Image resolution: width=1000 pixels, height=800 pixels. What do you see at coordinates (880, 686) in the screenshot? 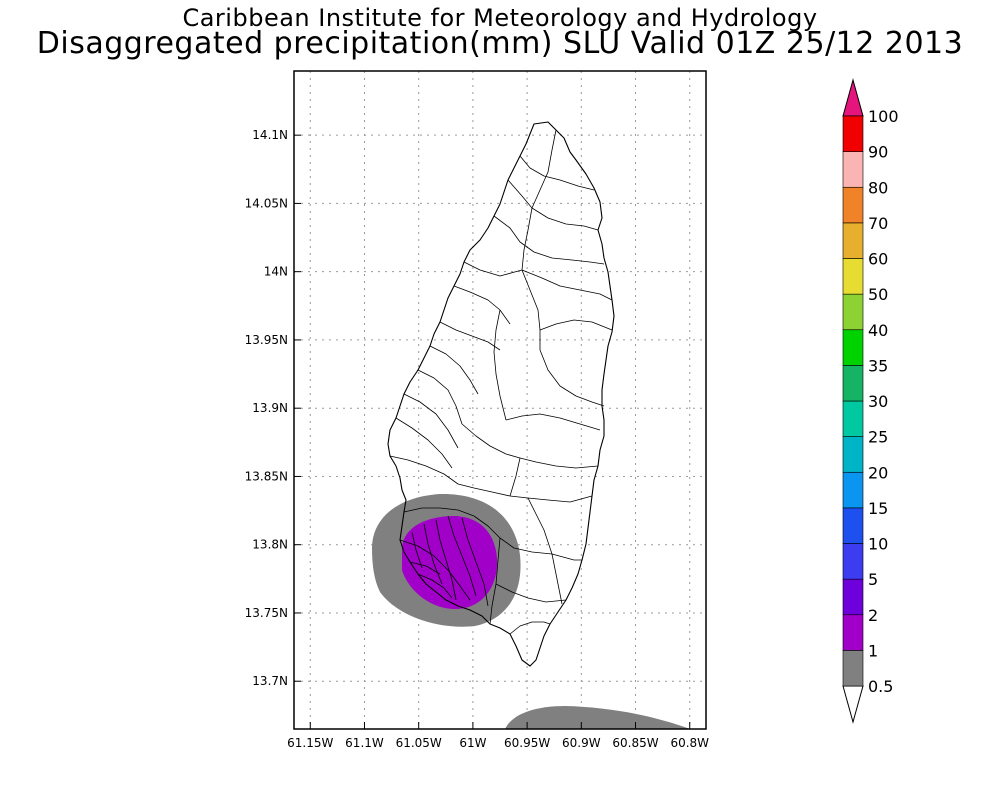
I see `colorbar-label: 0.5` at bounding box center [880, 686].